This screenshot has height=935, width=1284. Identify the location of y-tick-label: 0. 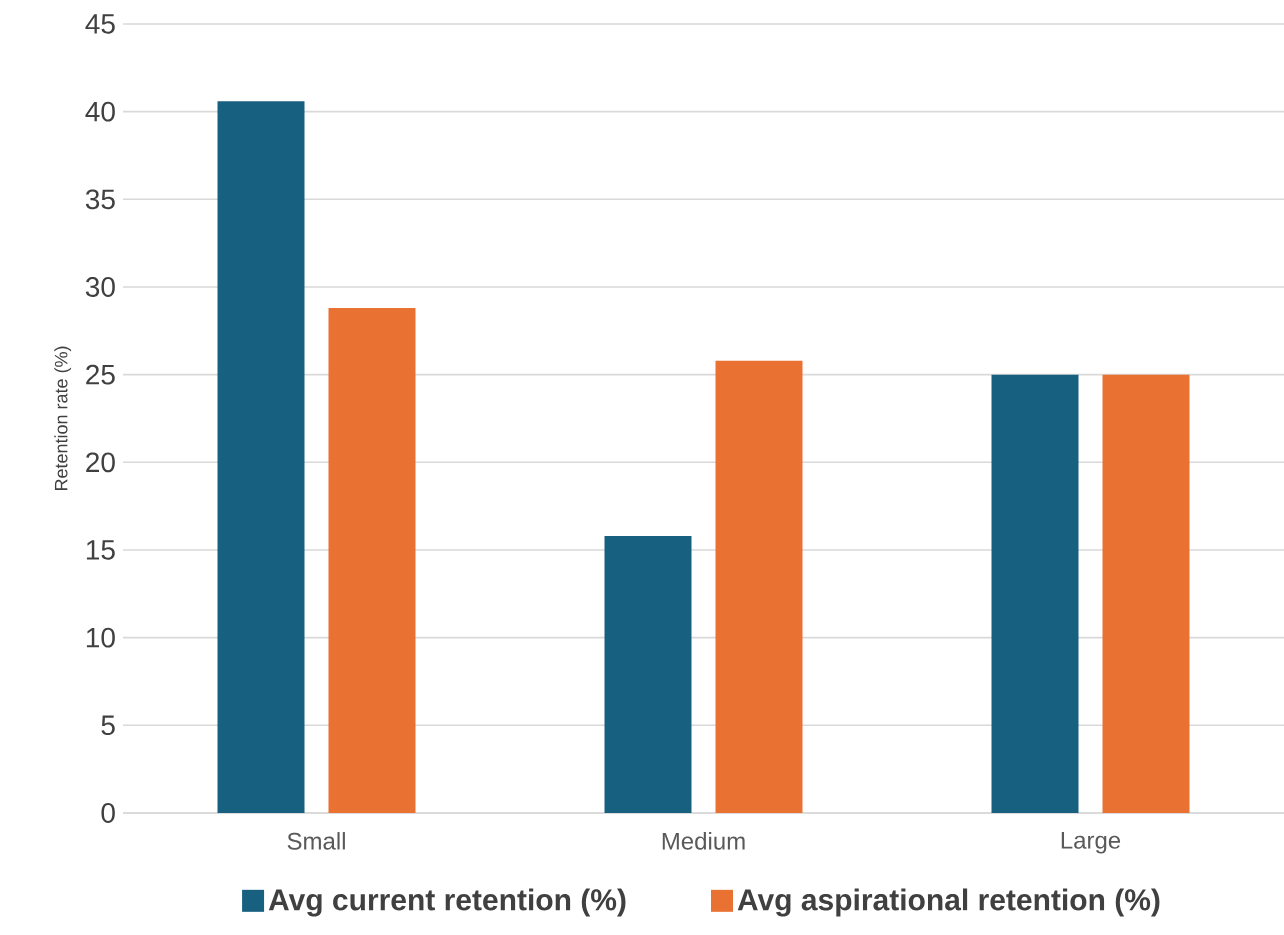
(108, 813).